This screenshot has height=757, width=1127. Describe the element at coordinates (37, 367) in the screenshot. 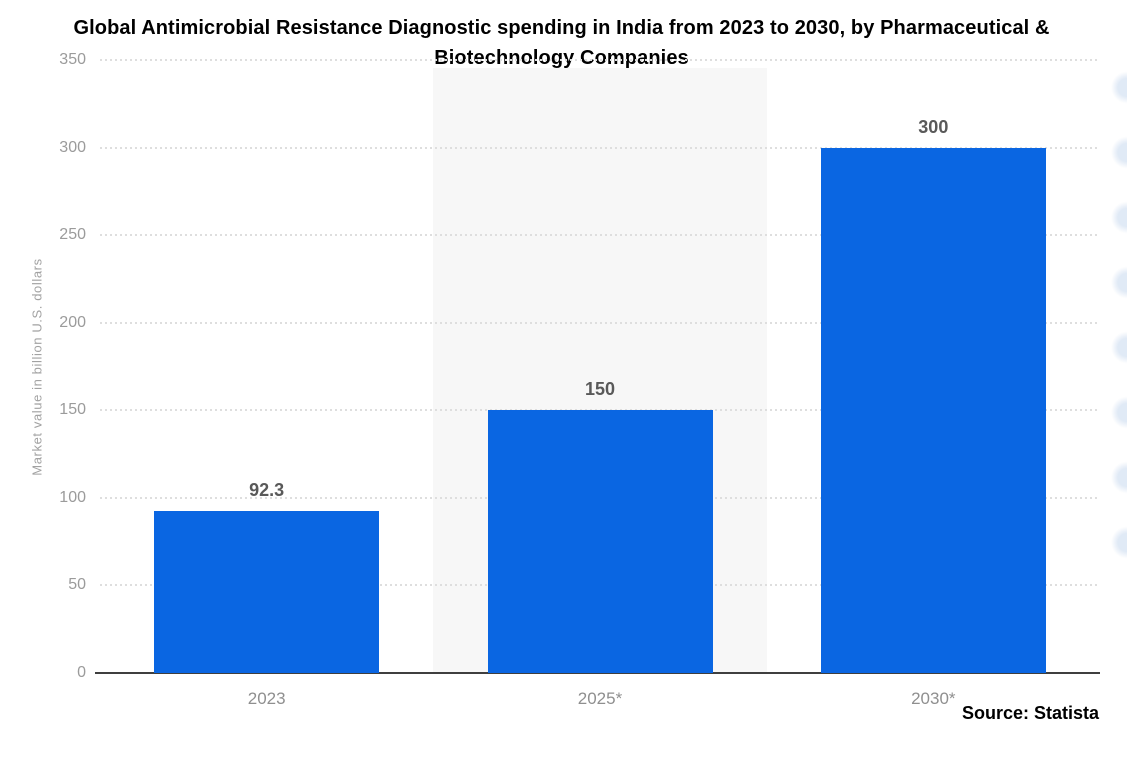

I see `y-axis-title: Market value in billion U.S. dollars` at that location.